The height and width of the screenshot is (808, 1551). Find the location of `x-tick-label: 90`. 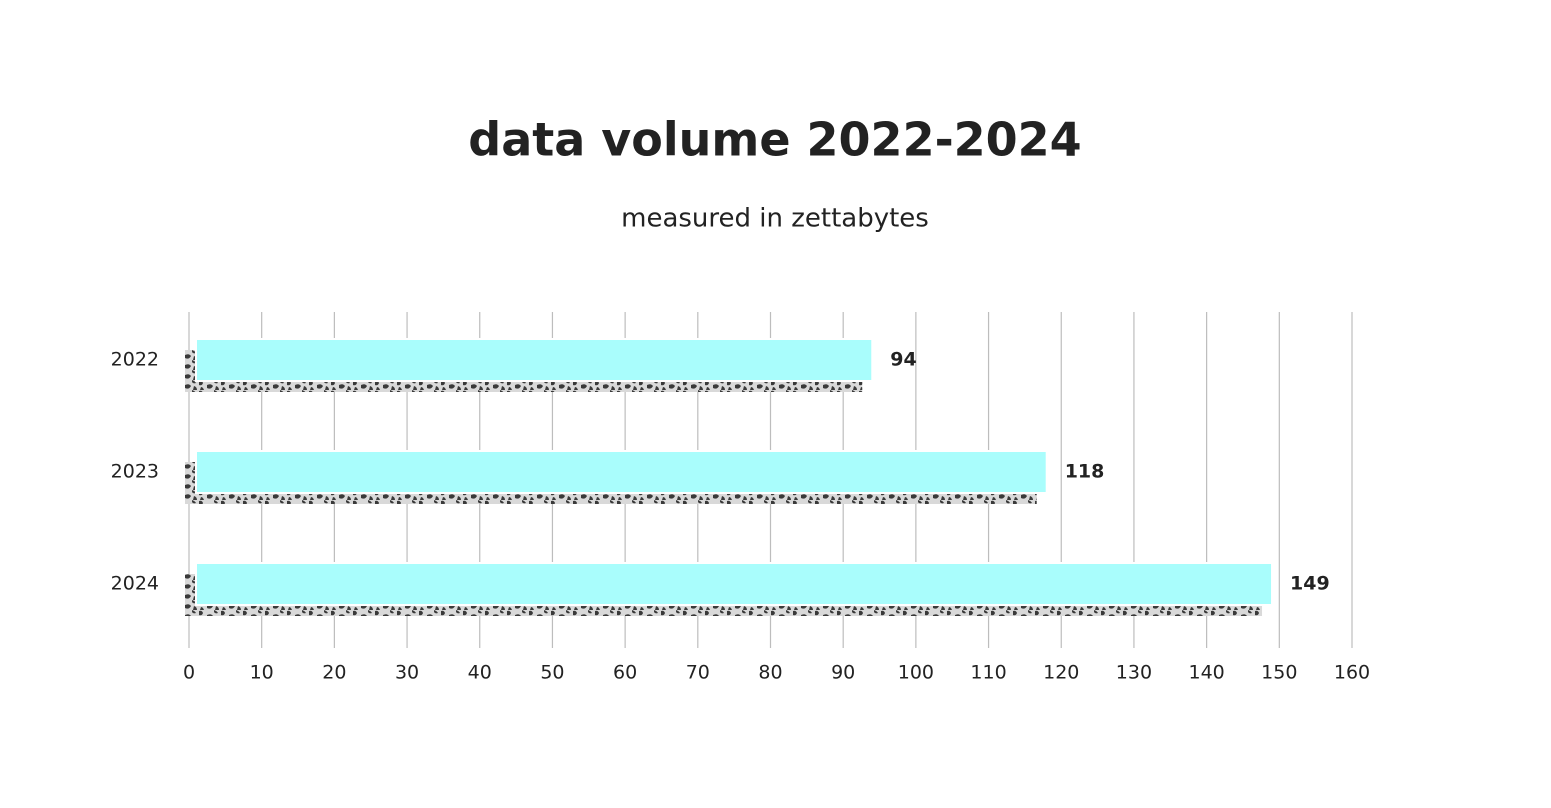

x-tick-label: 90 is located at coordinates (843, 673).